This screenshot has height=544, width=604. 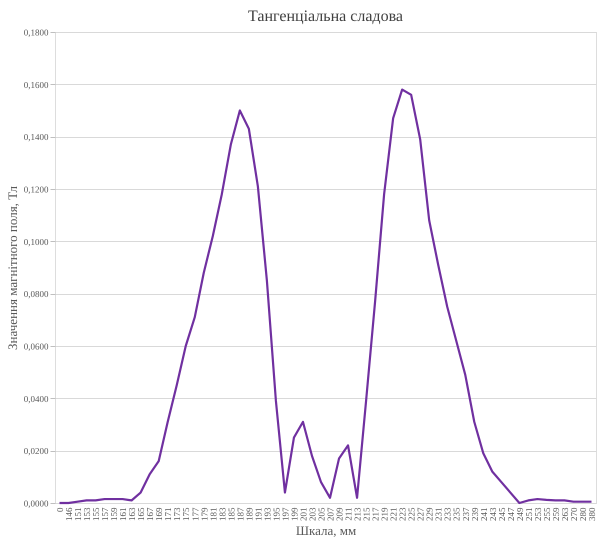 What do you see at coordinates (429, 514) in the screenshot?
I see `x-tick-label: 229` at bounding box center [429, 514].